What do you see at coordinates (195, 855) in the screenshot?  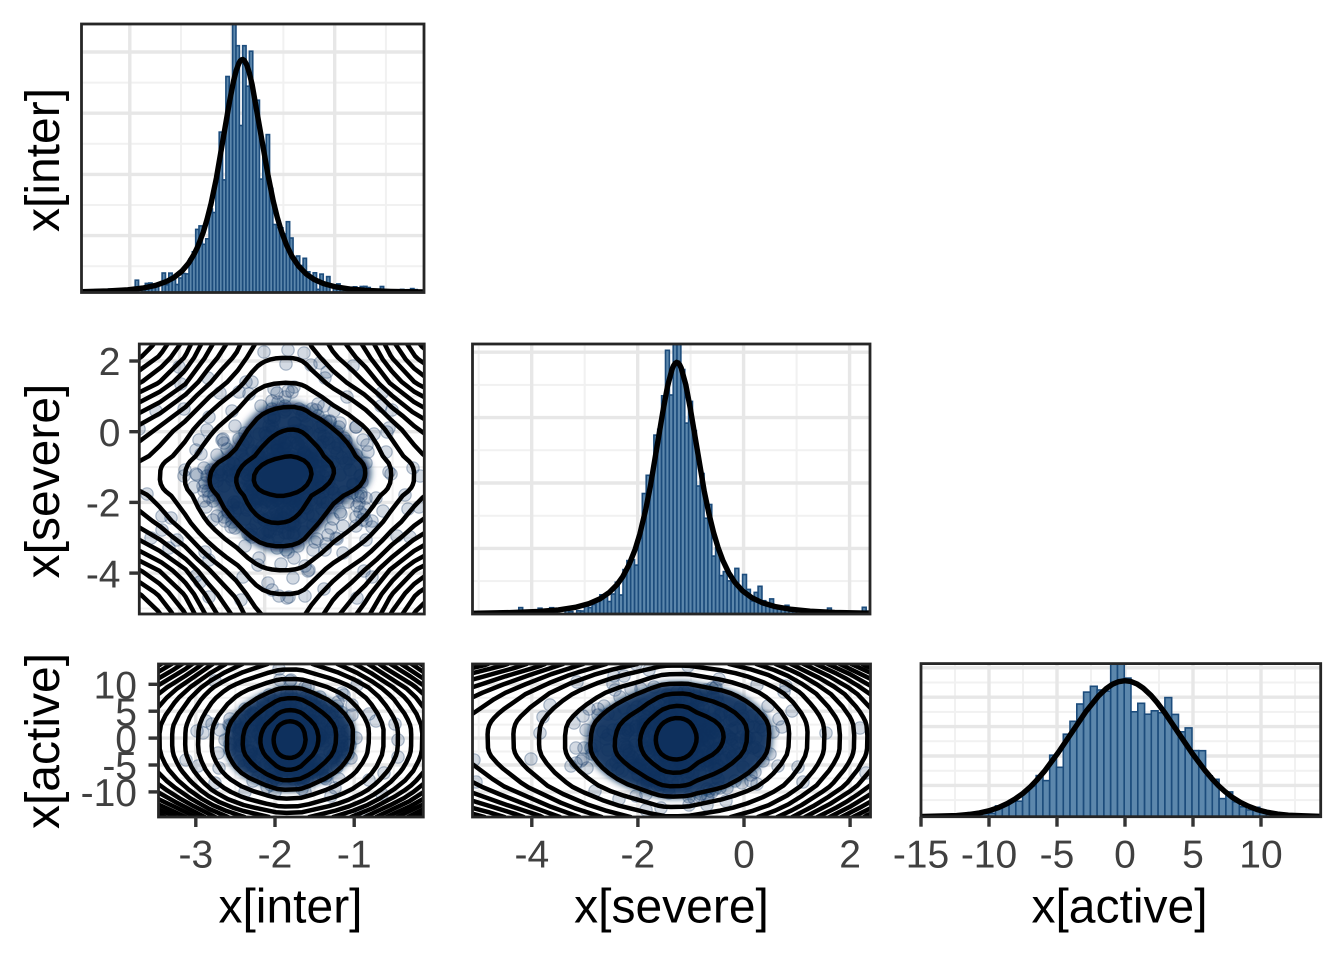 I see `svg-text: -3` at bounding box center [195, 855].